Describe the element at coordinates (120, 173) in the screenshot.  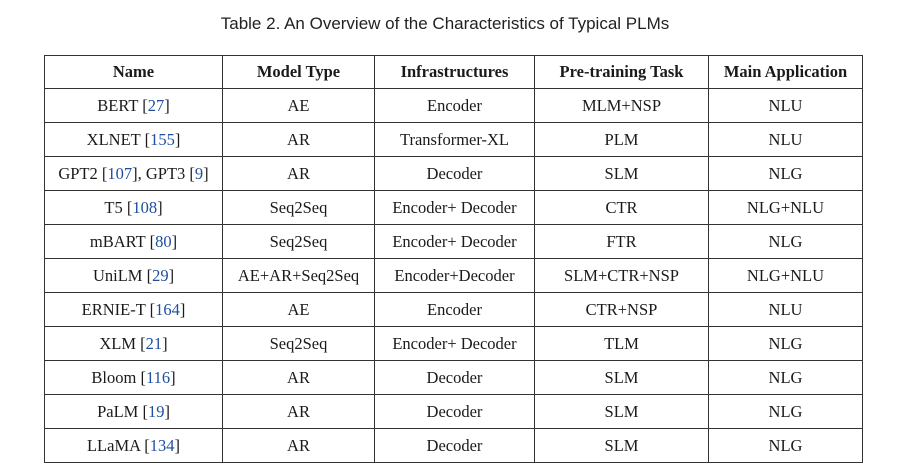
I see `citation-link: 107` at that location.